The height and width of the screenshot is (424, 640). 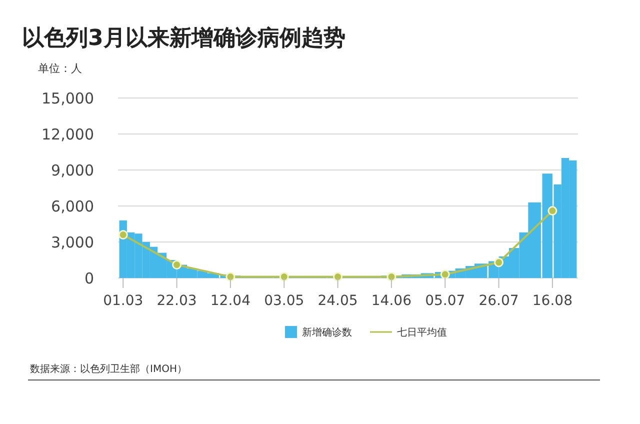 I want to click on x-tick-label: 12.04, so click(x=230, y=301).